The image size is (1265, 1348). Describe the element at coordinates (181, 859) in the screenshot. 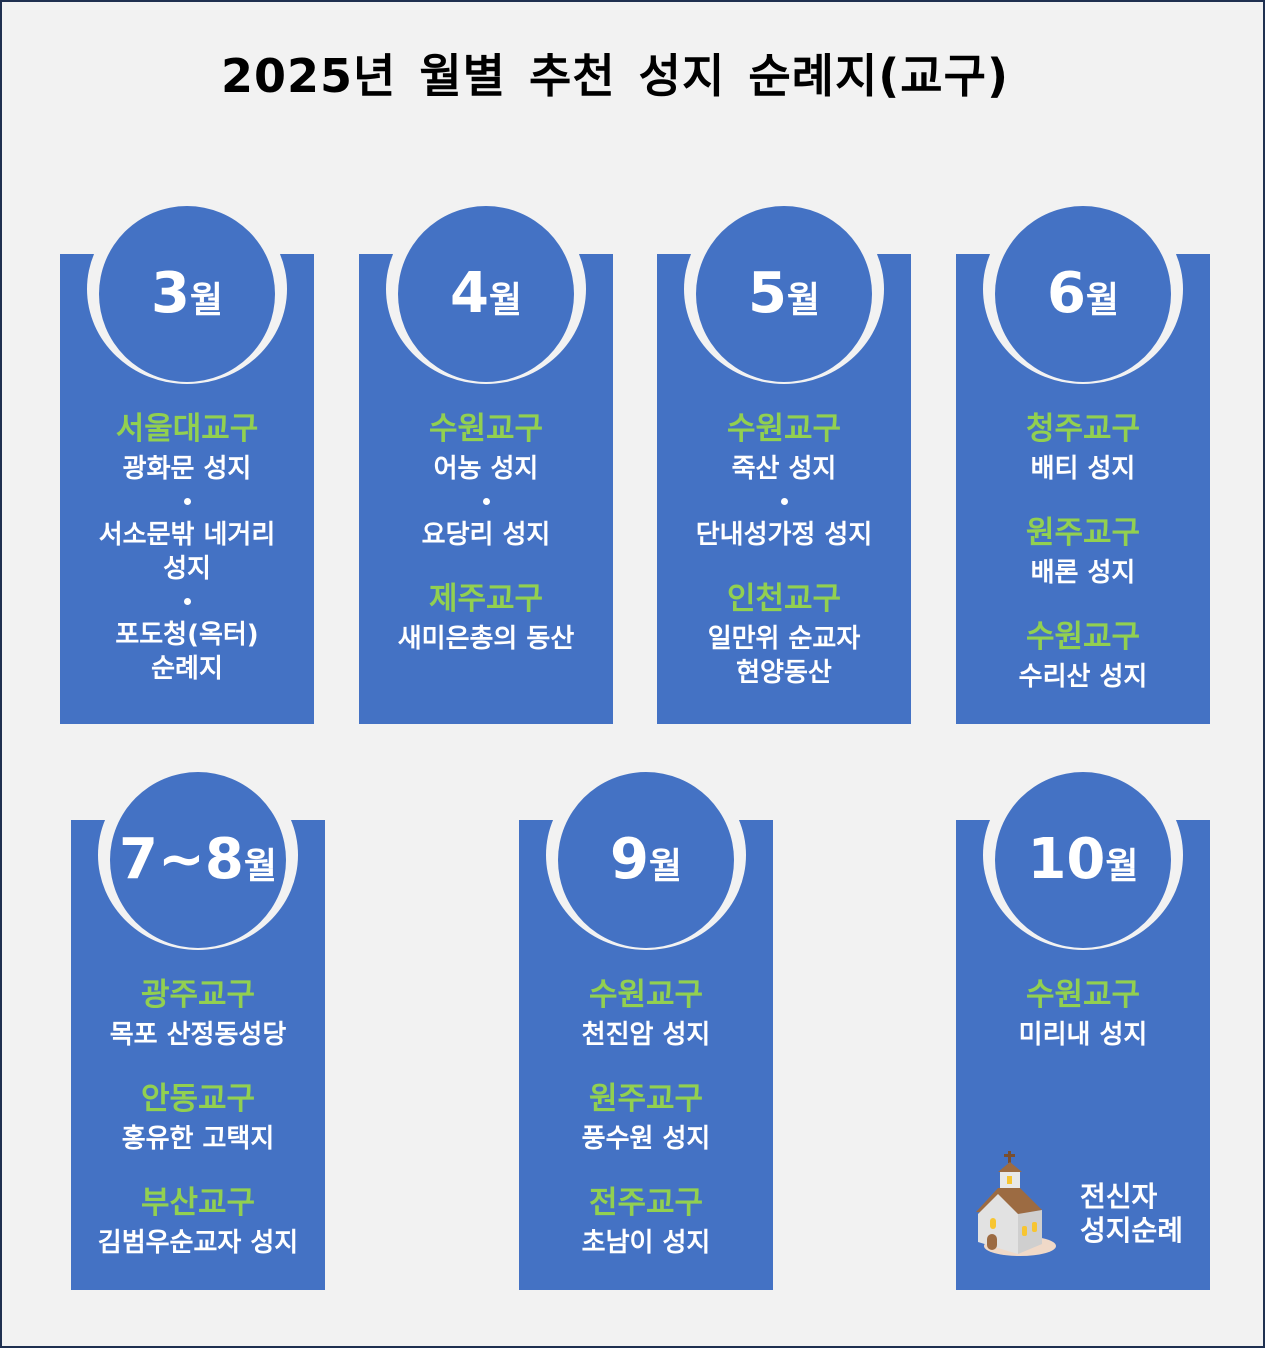

I see `month-number: 7~8` at that location.